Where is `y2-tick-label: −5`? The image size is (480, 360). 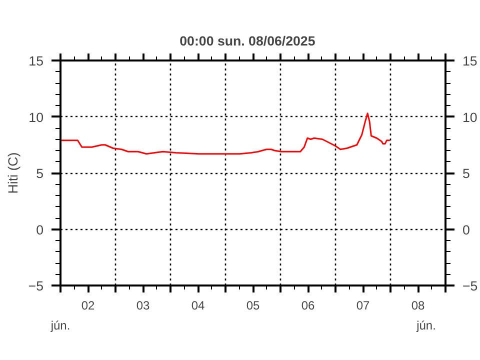 y2-tick-label: −5 is located at coordinates (470, 286).